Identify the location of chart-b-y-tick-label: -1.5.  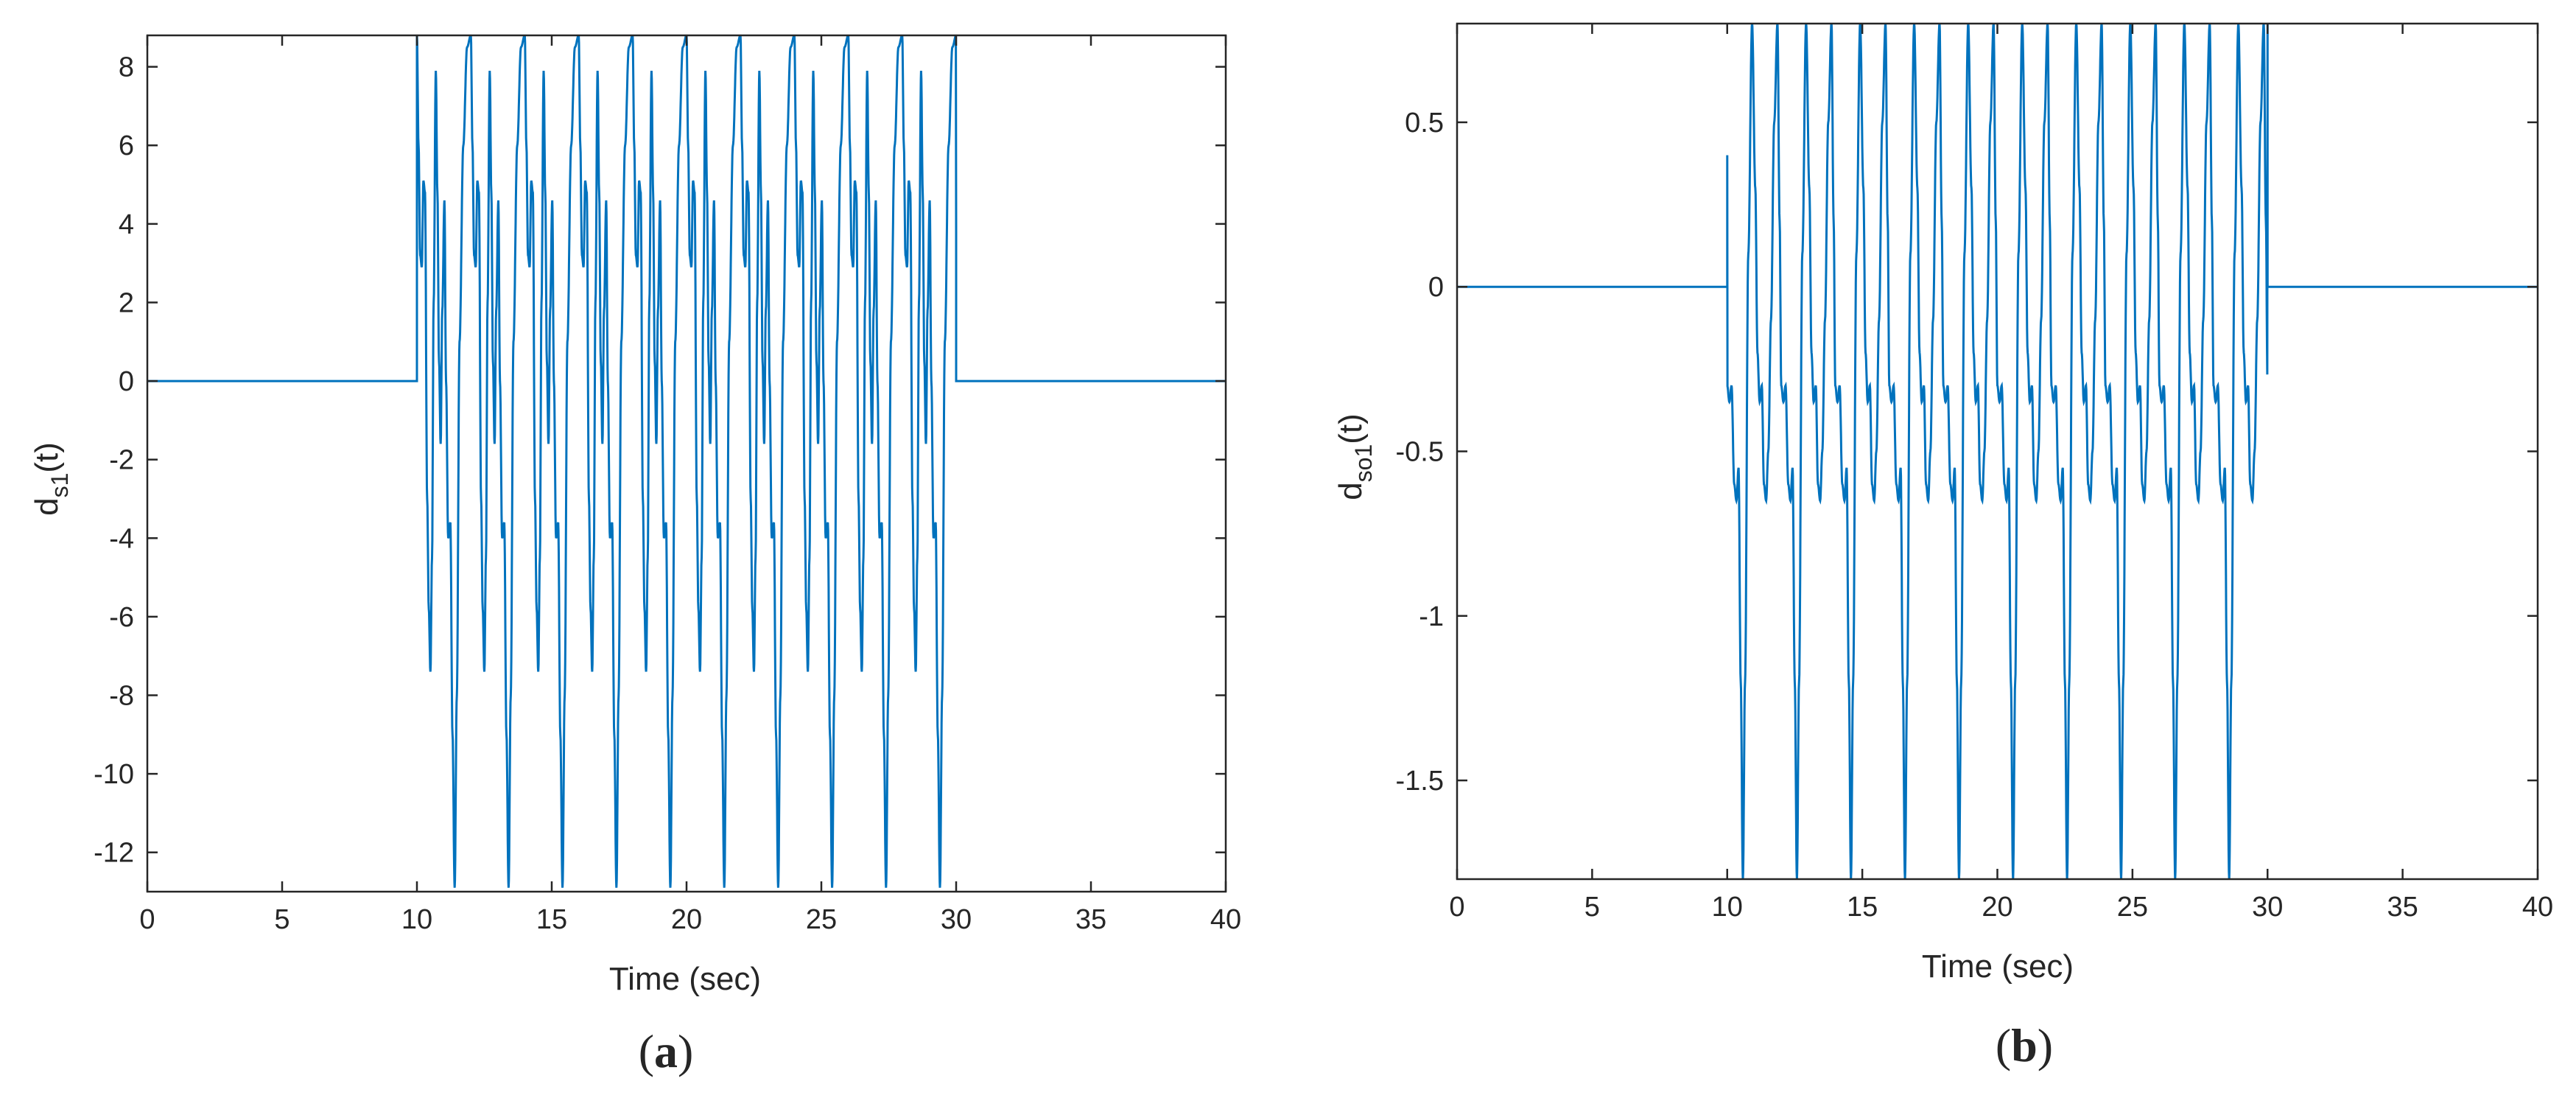
(1420, 782).